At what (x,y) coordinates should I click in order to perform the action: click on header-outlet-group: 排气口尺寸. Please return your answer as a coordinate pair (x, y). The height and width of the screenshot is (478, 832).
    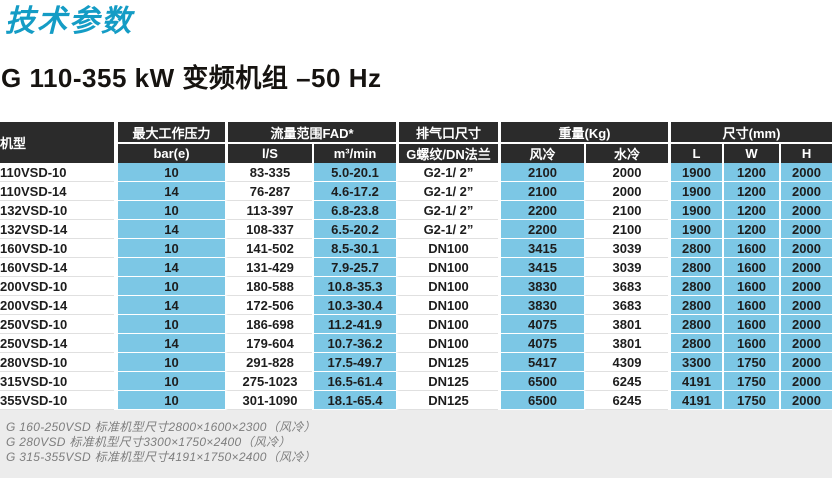
    Looking at the image, I should click on (447, 133).